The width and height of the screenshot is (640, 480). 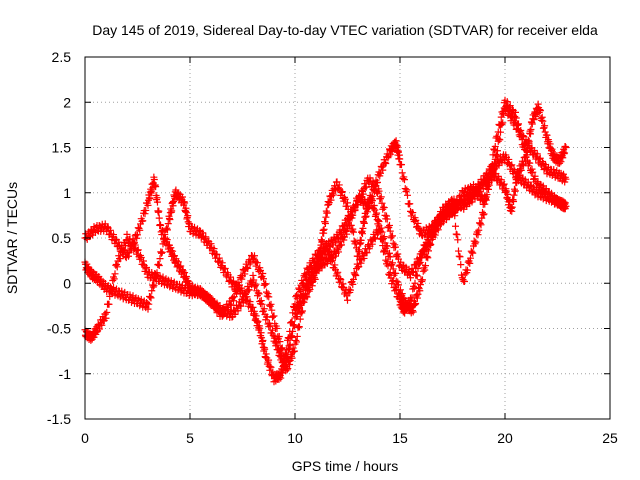 I want to click on y-tick-label: 2.5, so click(x=62, y=57).